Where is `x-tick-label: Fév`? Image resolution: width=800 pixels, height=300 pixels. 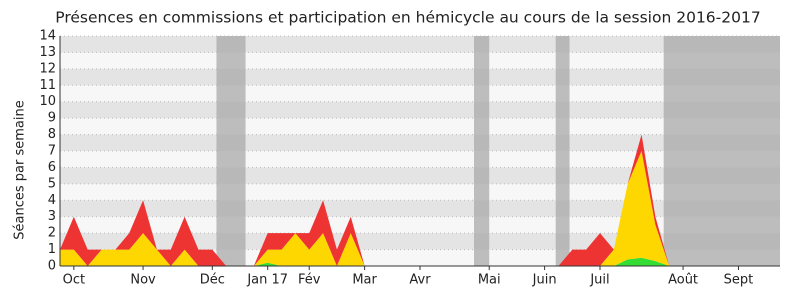
x-tick-label: Fév is located at coordinates (309, 280).